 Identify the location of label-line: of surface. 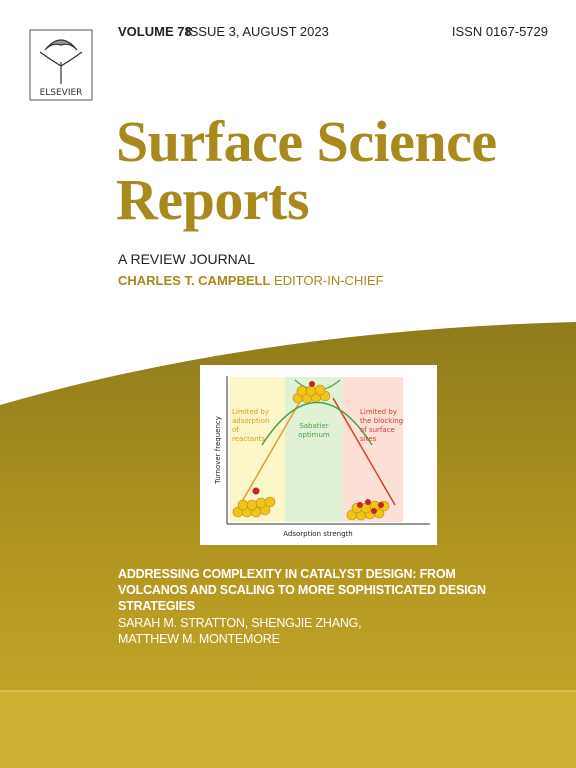
(377, 430).